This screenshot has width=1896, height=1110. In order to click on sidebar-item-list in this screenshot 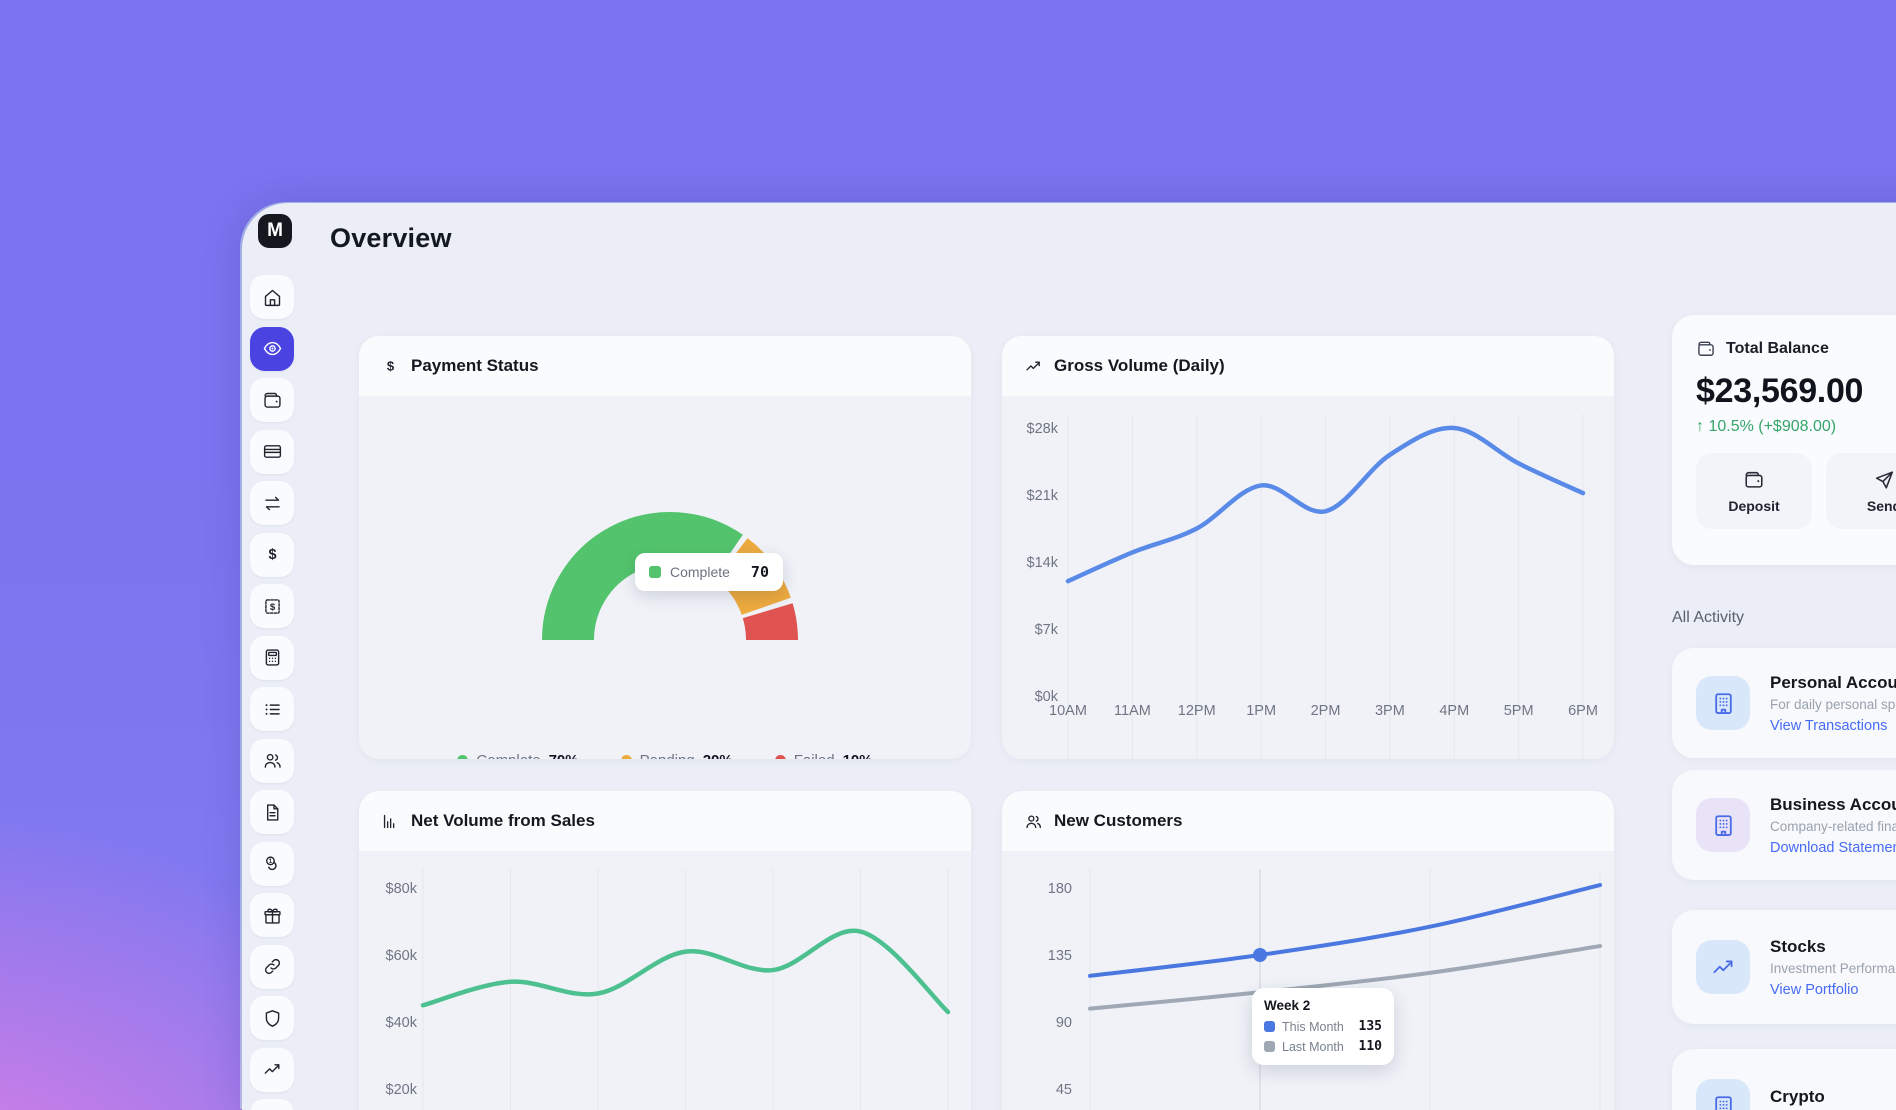, I will do `click(272, 709)`.